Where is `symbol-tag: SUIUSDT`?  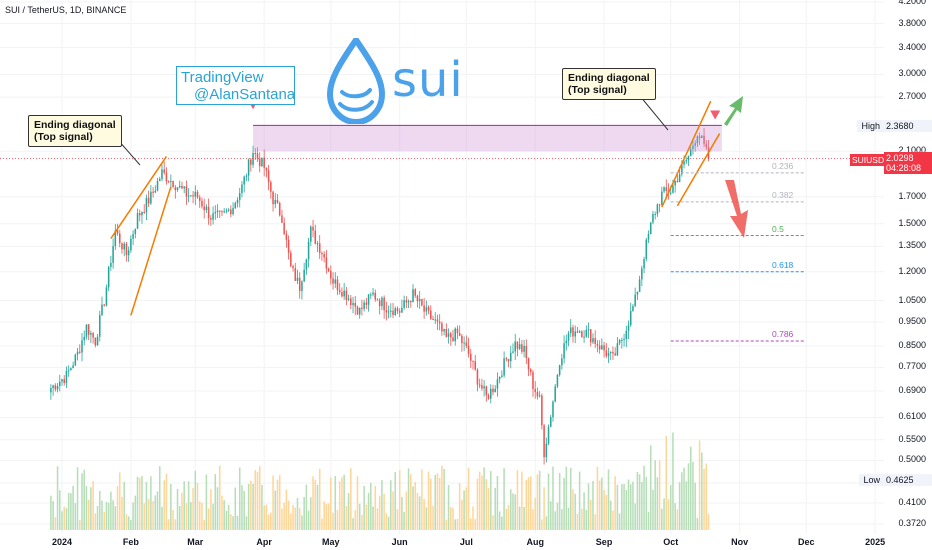
symbol-tag: SUIUSDT is located at coordinates (870, 160).